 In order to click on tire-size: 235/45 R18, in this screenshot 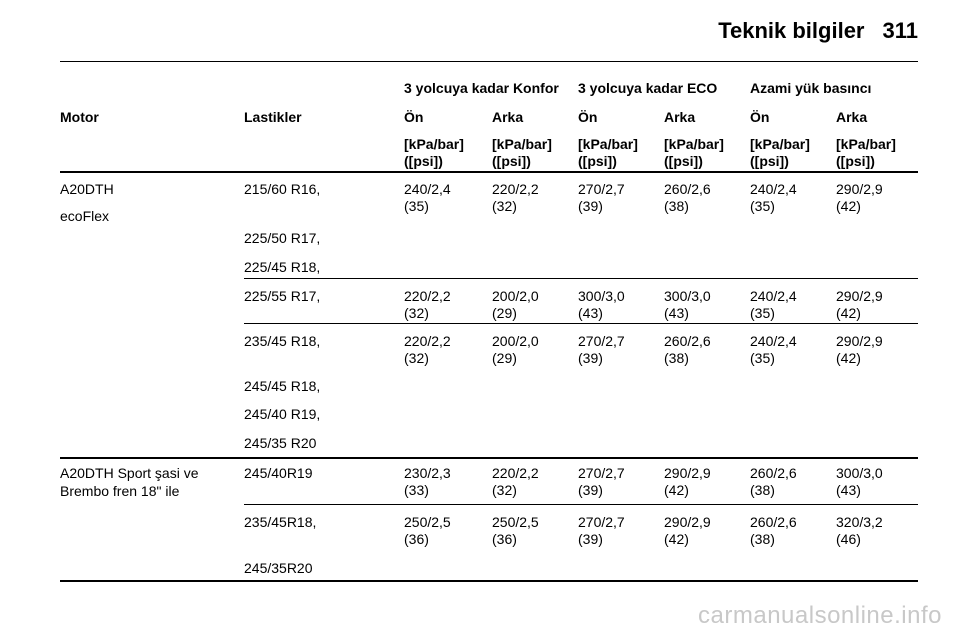, I will do `click(282, 341)`.